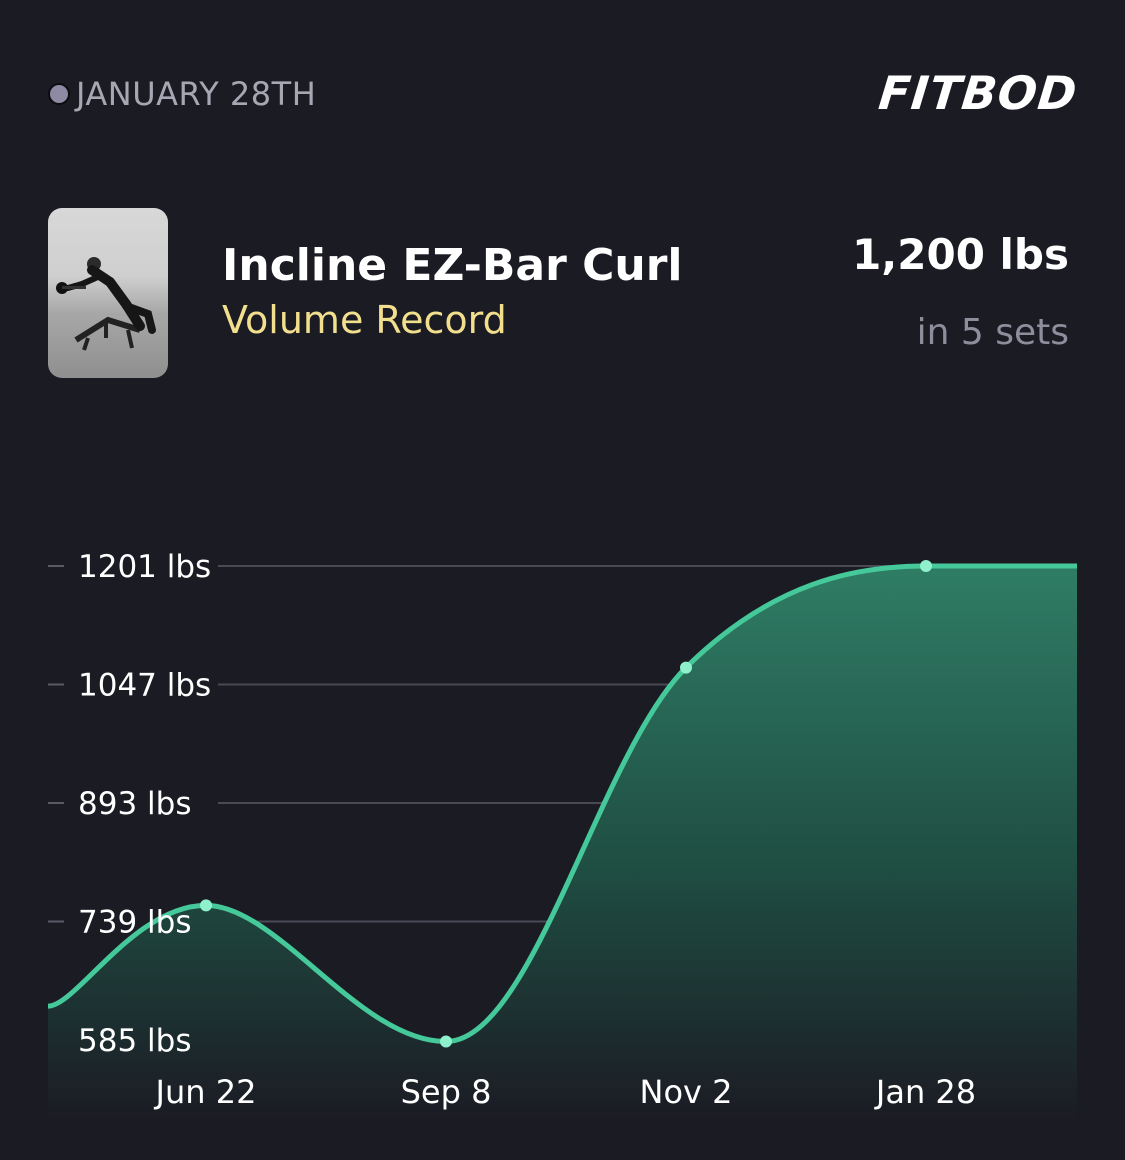  I want to click on date-header: JANUARY 28TH, so click(182, 94).